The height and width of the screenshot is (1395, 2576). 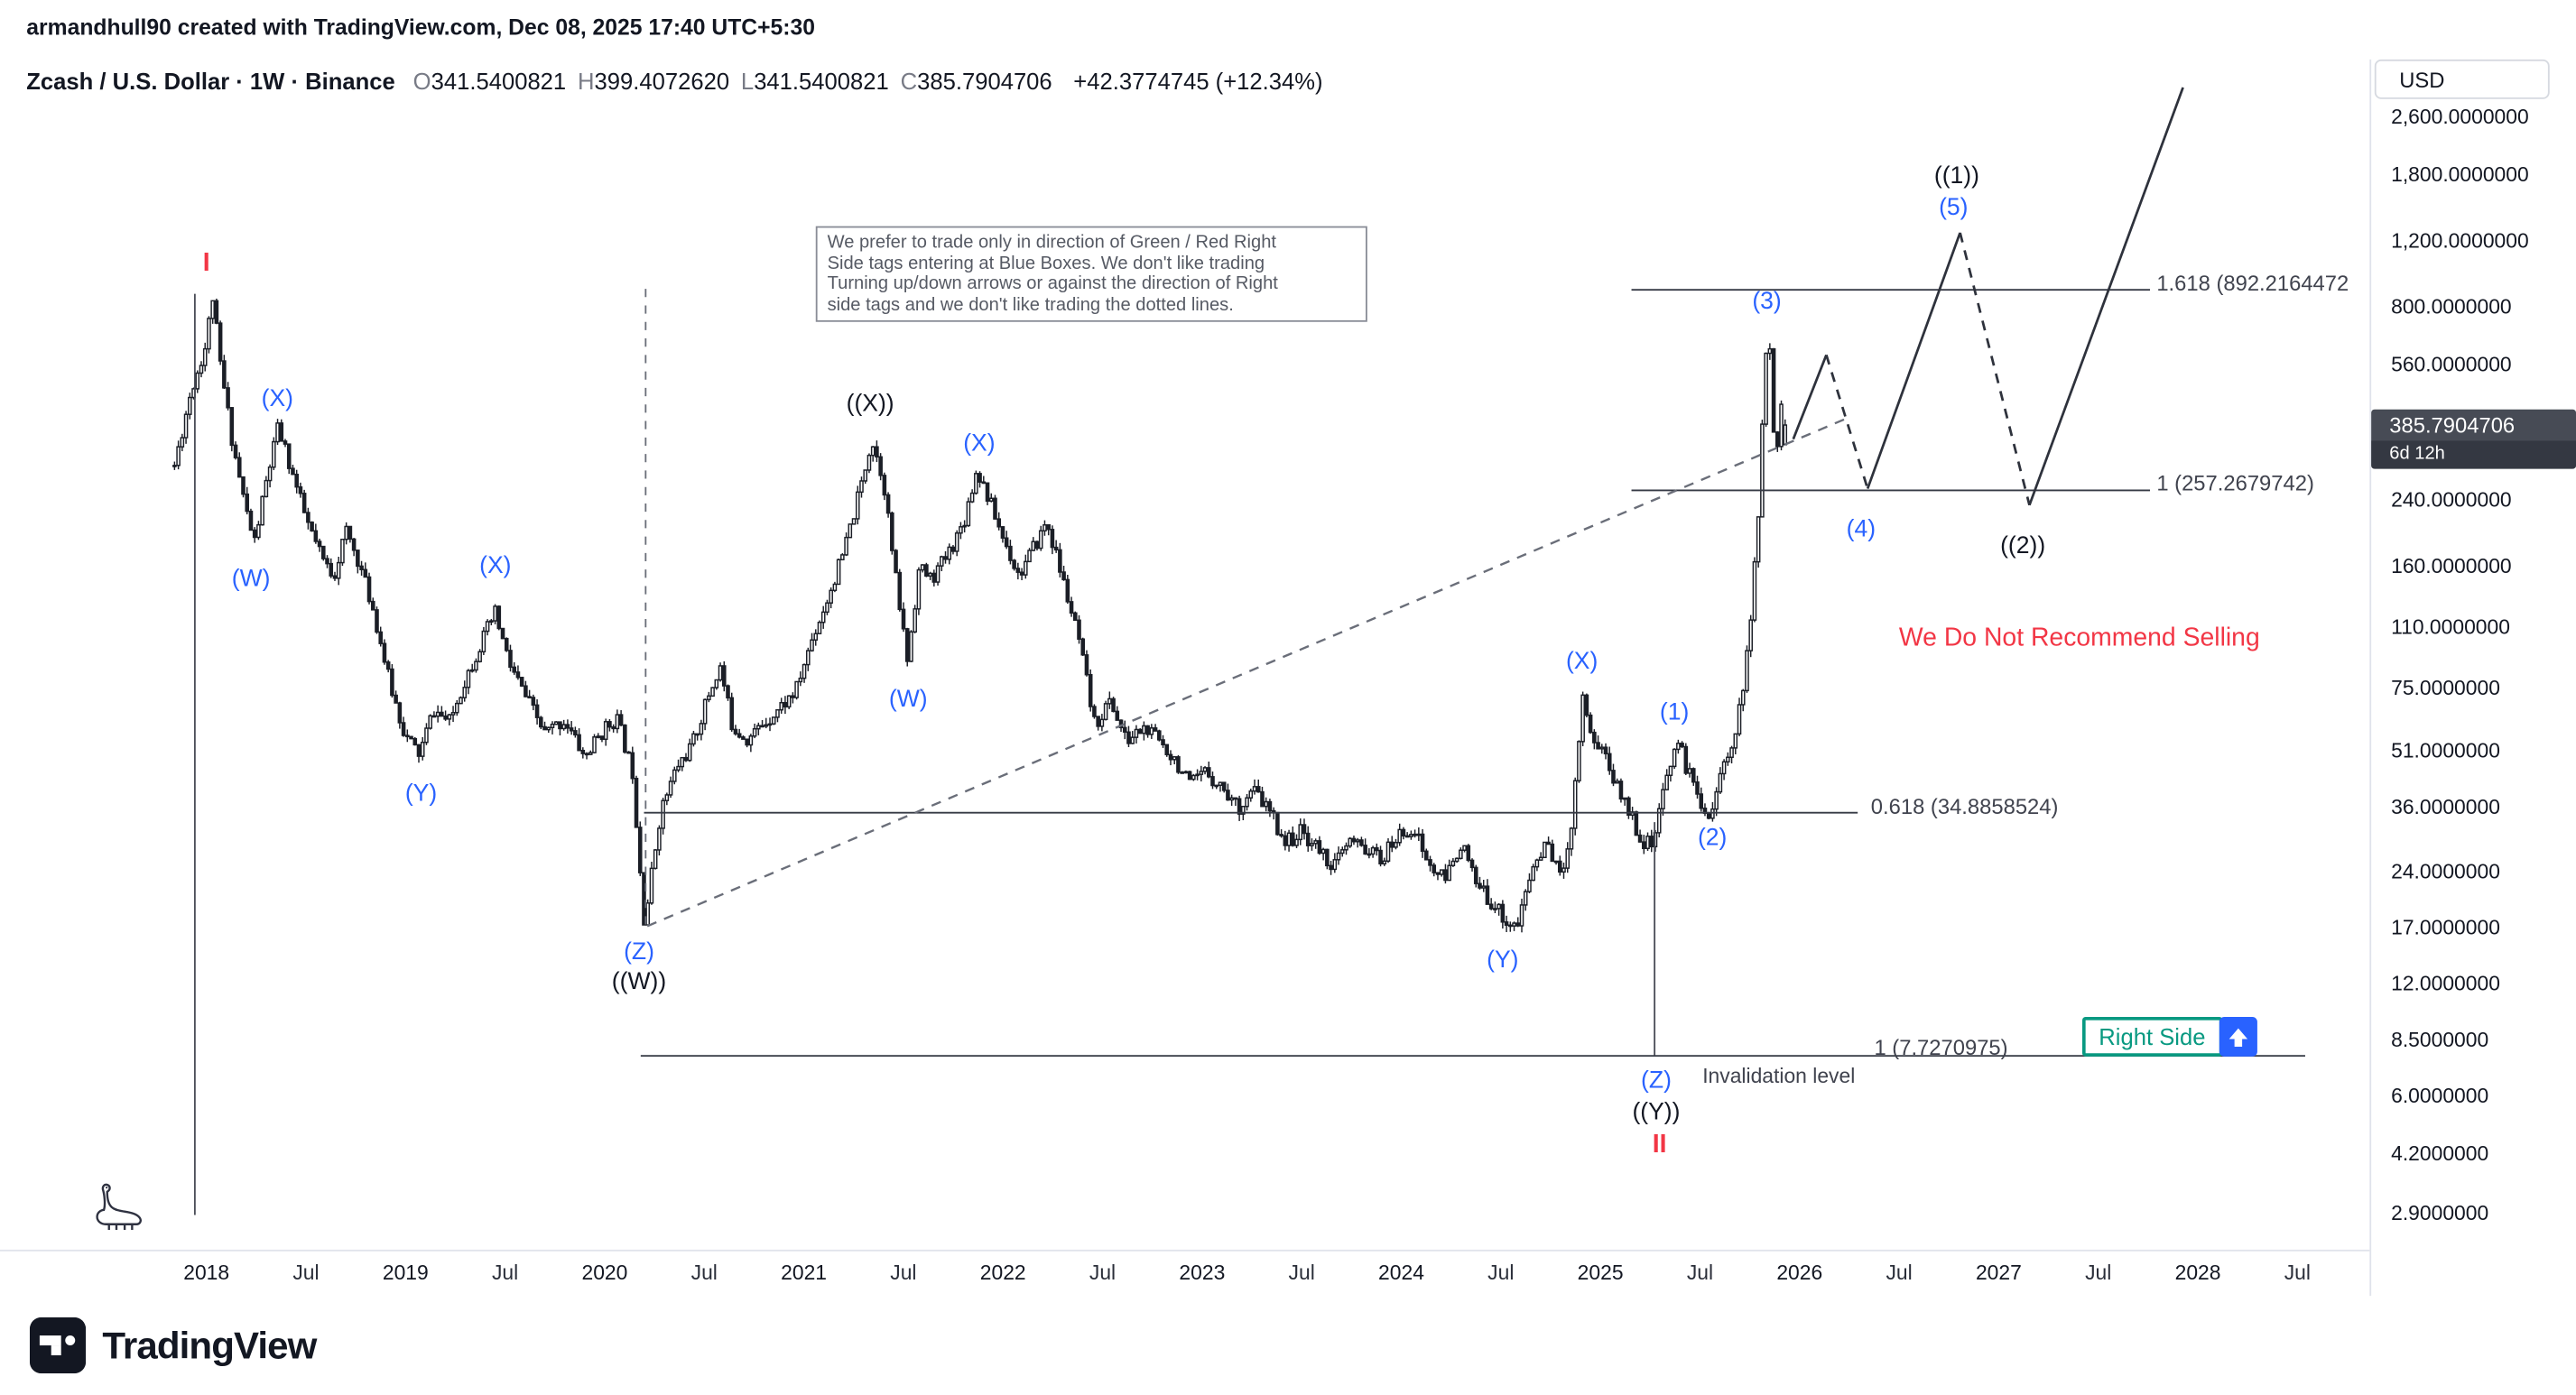 I want to click on price-axis-label: 6.0000000, so click(x=2440, y=1096).